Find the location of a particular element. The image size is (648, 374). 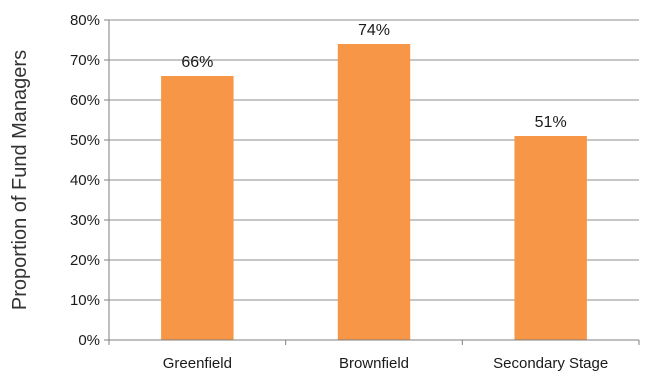

data-label: 74% is located at coordinates (374, 30).